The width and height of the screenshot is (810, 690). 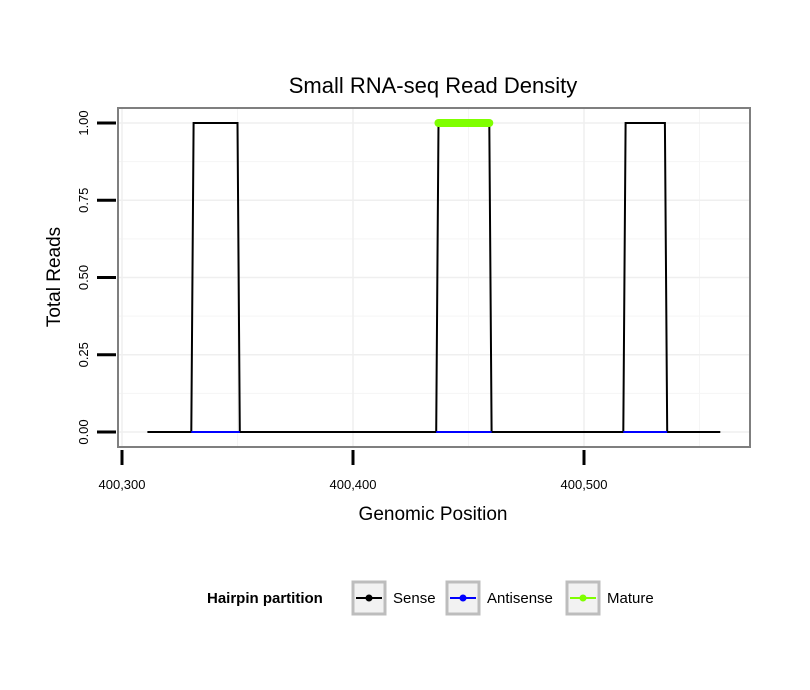 What do you see at coordinates (433, 514) in the screenshot?
I see `x-axis-title: Genomic Position` at bounding box center [433, 514].